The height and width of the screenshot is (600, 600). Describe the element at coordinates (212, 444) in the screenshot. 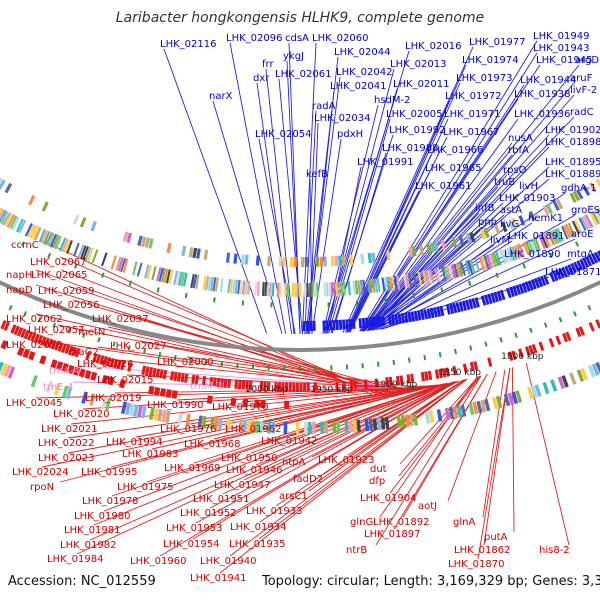

I see `gene-label: LHK_01968` at that location.